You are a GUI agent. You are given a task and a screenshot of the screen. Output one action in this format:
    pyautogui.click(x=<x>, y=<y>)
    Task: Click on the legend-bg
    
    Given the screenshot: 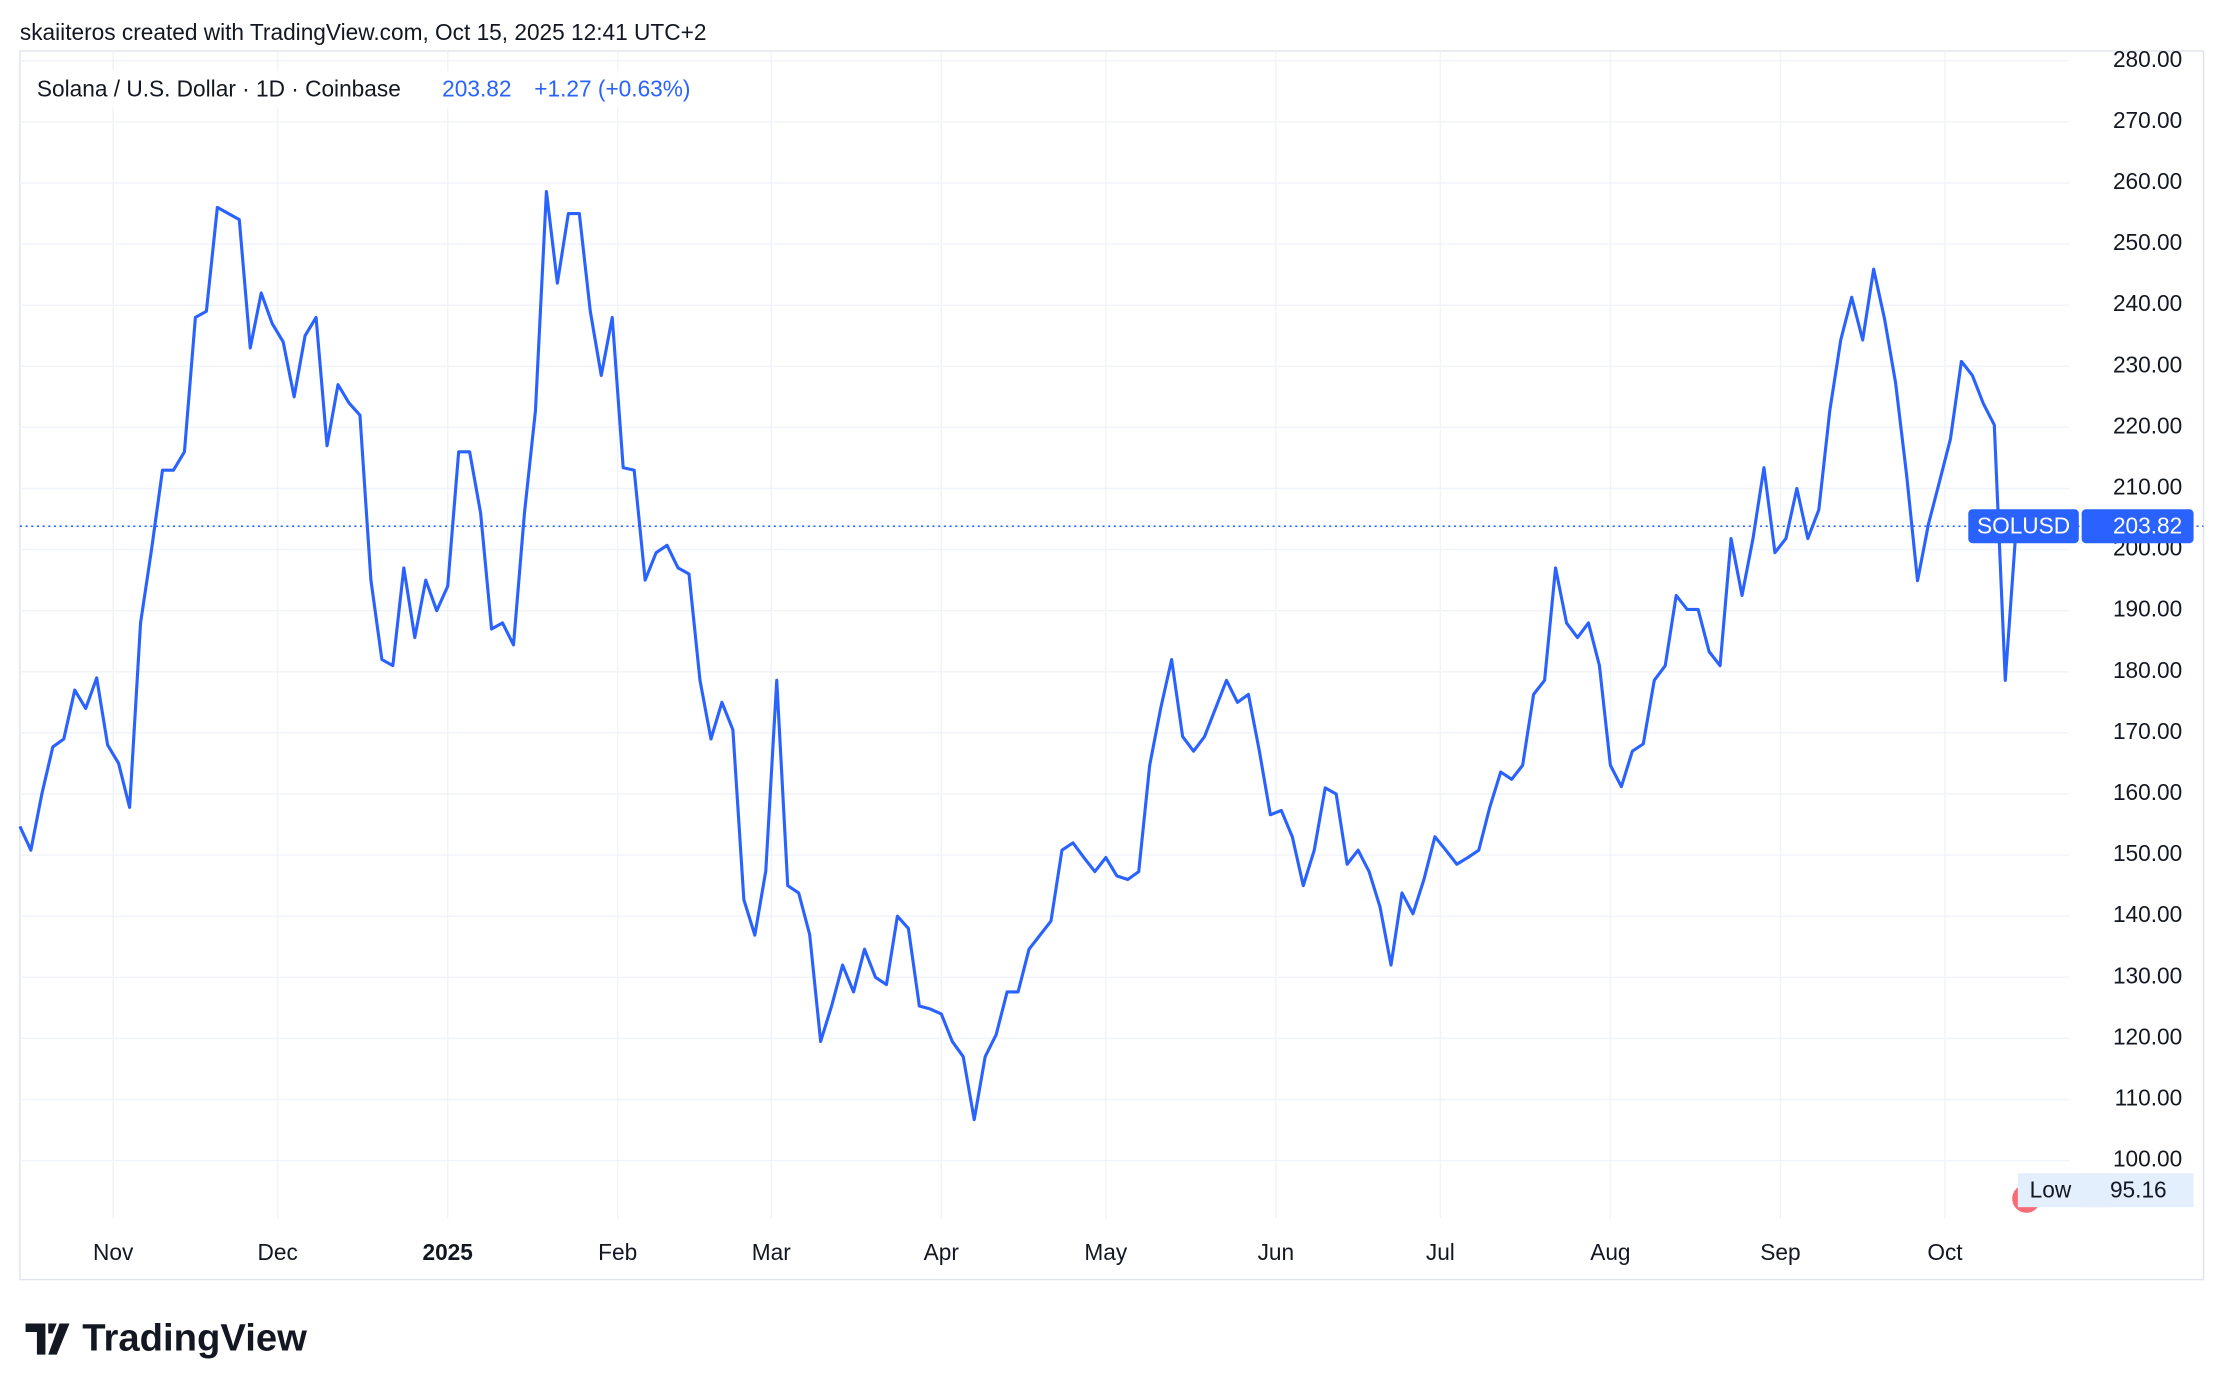 What is the action you would take?
    pyautogui.click(x=372, y=89)
    